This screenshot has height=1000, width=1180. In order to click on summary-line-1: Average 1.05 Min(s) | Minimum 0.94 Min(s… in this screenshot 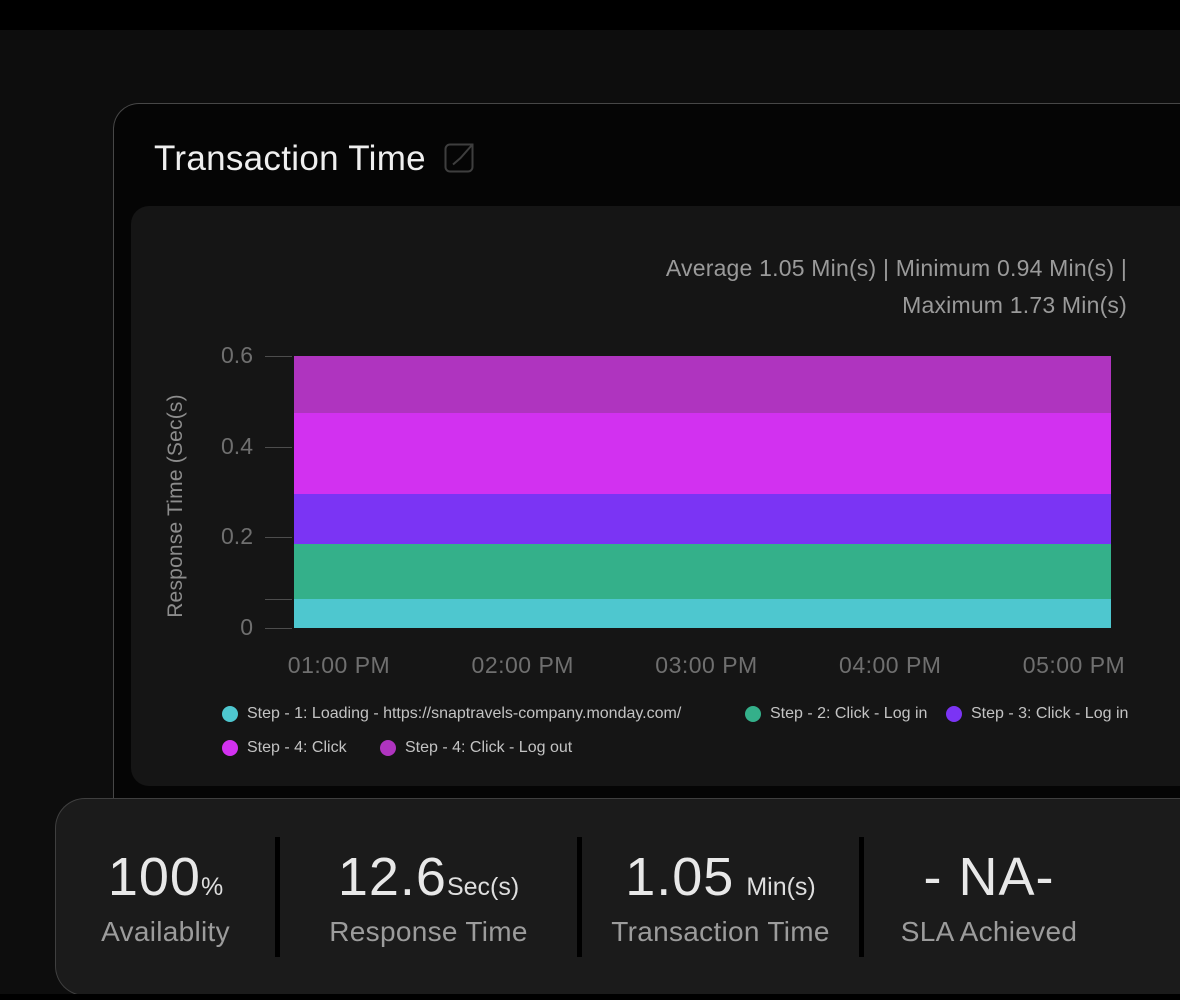, I will do `click(896, 268)`.